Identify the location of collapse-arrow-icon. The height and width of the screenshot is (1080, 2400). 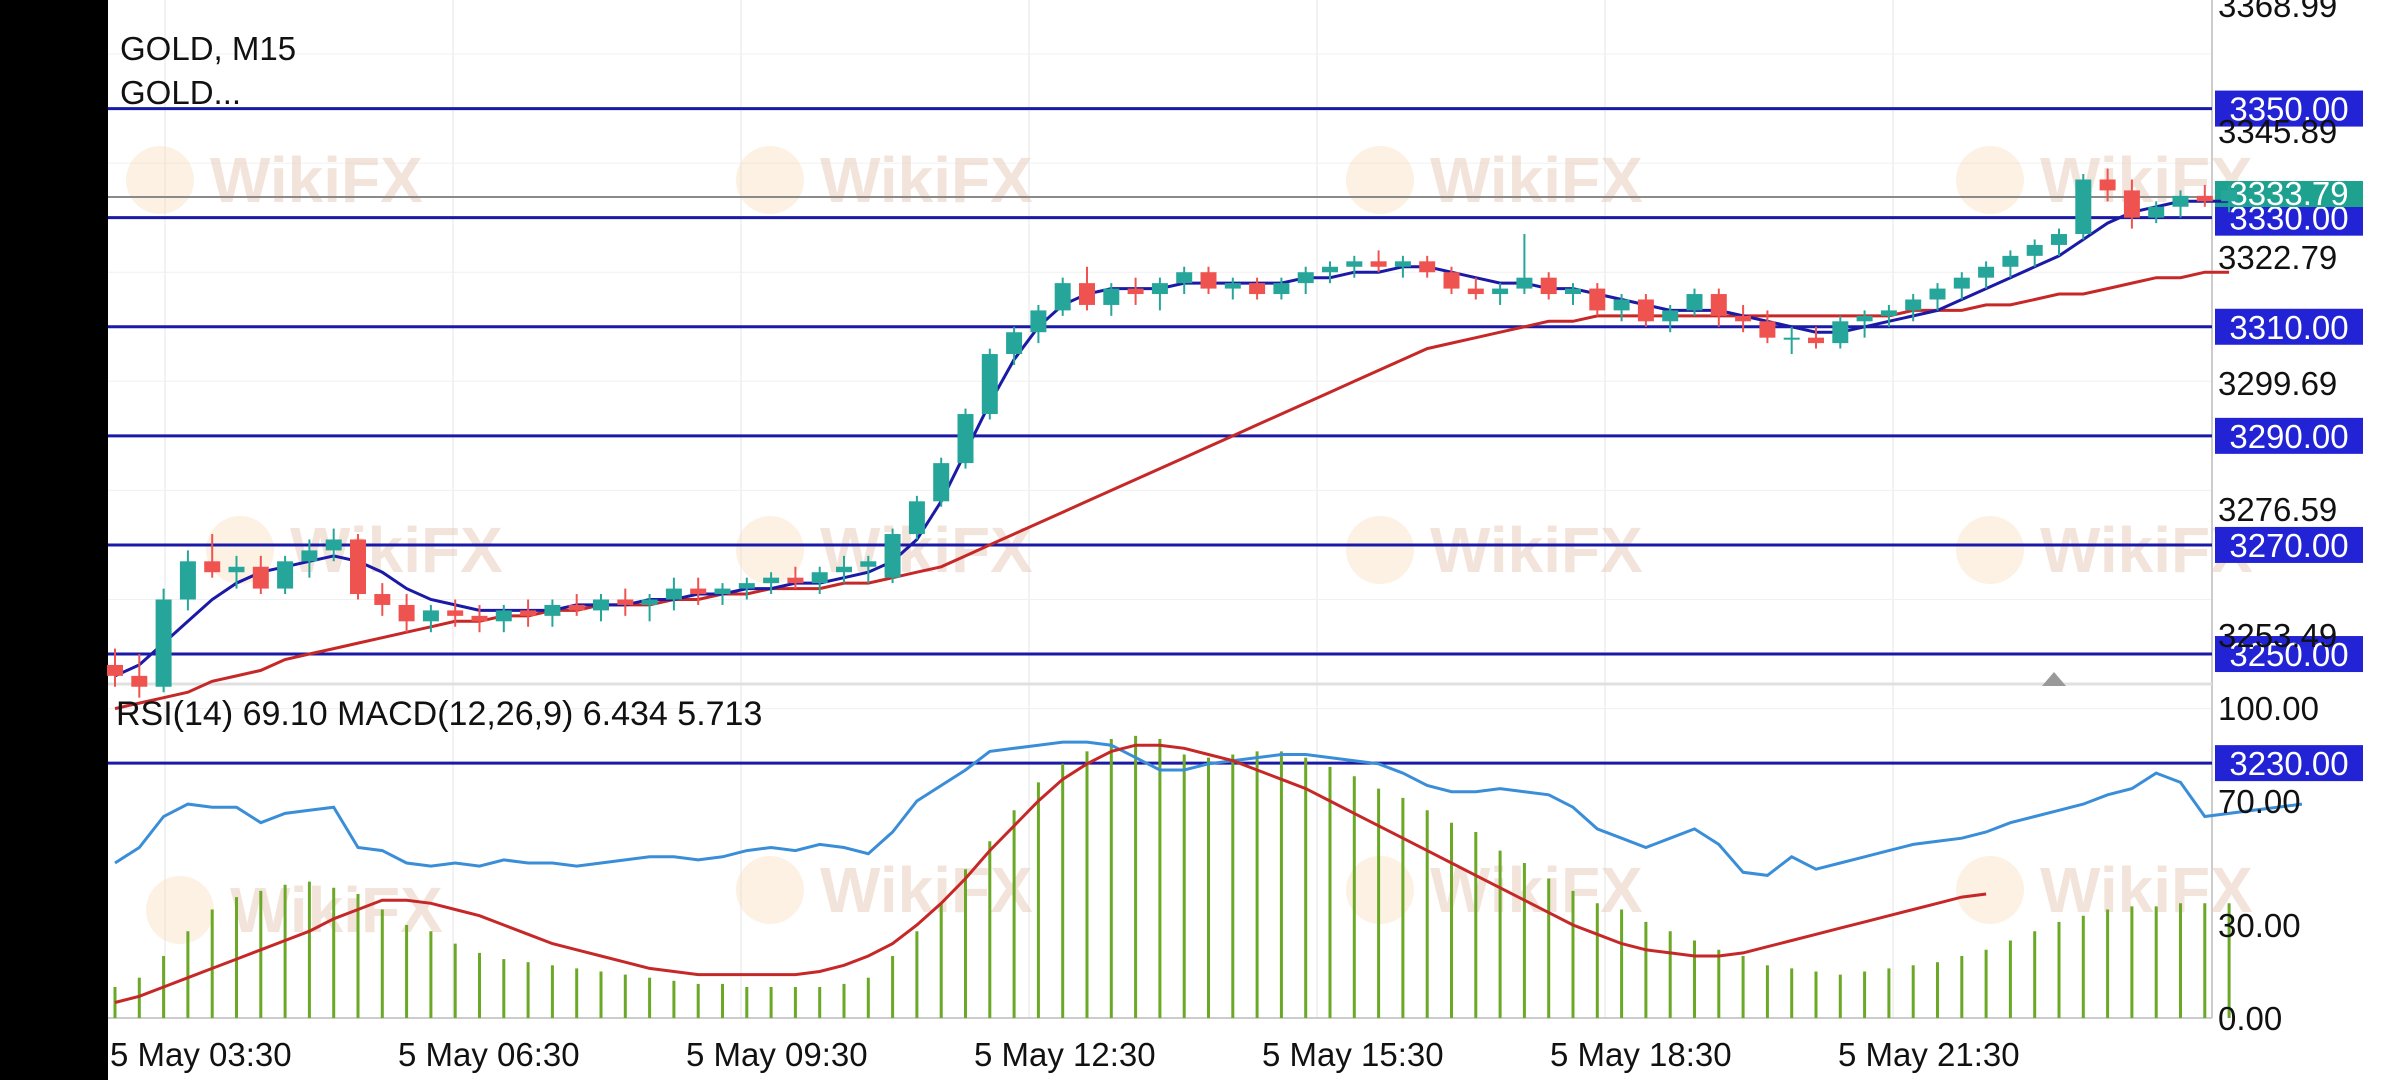
(2054, 679).